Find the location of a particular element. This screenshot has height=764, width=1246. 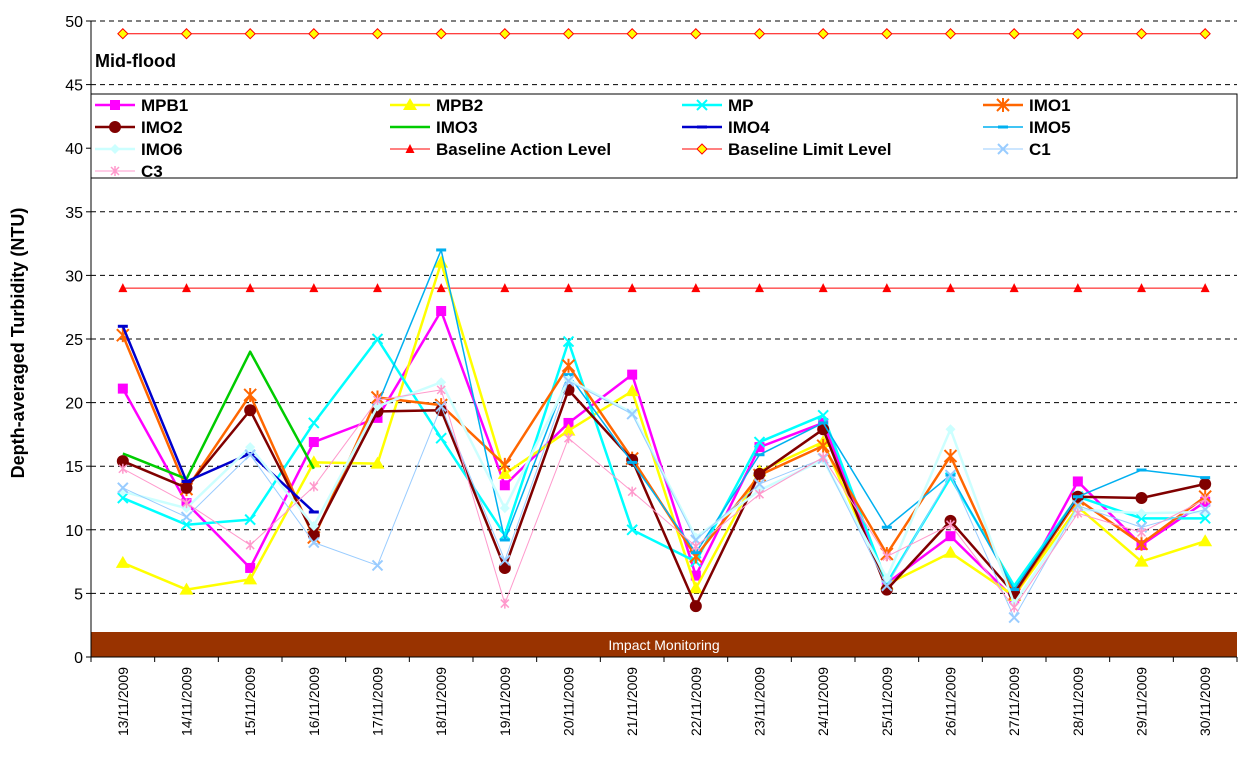

x-tick-label: 28/11/2009 is located at coordinates (1078, 701).